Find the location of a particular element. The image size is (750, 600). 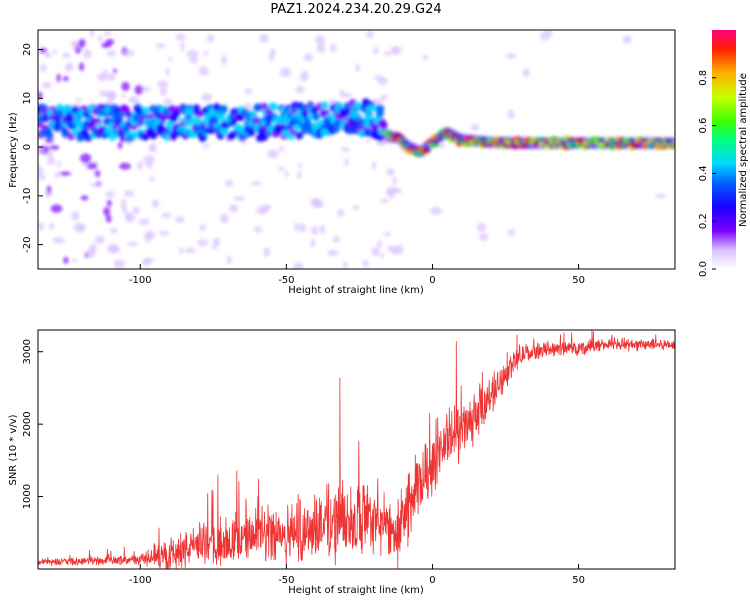

spectrogram-x-ticks: -100 -50 0 50 is located at coordinates (357, 275).